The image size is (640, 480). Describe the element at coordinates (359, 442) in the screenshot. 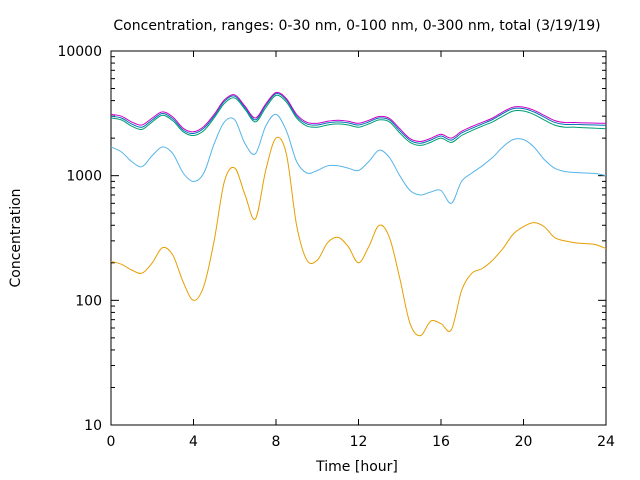

I see `x-tick-label: 12` at that location.